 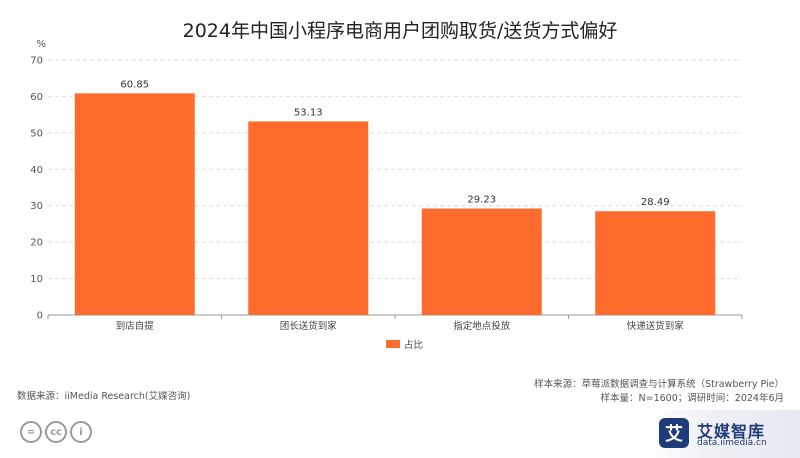 What do you see at coordinates (482, 326) in the screenshot?
I see `x-tick-label: 指定地点投放` at bounding box center [482, 326].